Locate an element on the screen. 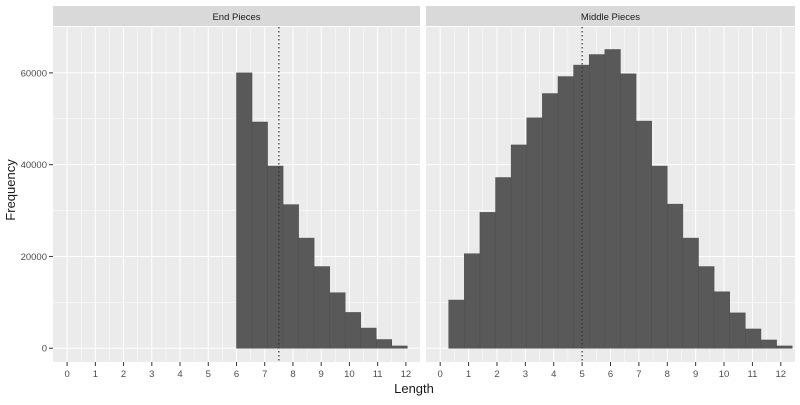 This screenshot has width=800, height=405. y-tick-label: 40000 is located at coordinates (34, 165).